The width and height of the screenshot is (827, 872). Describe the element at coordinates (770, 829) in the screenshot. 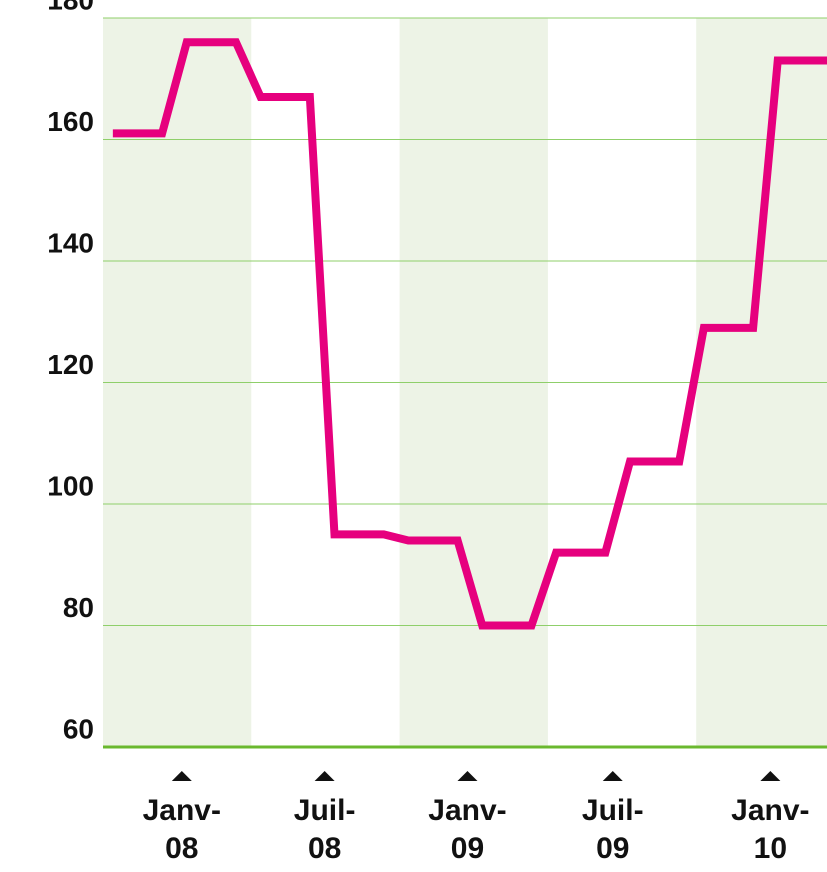

I see `x-tick-label: Janv-10` at that location.